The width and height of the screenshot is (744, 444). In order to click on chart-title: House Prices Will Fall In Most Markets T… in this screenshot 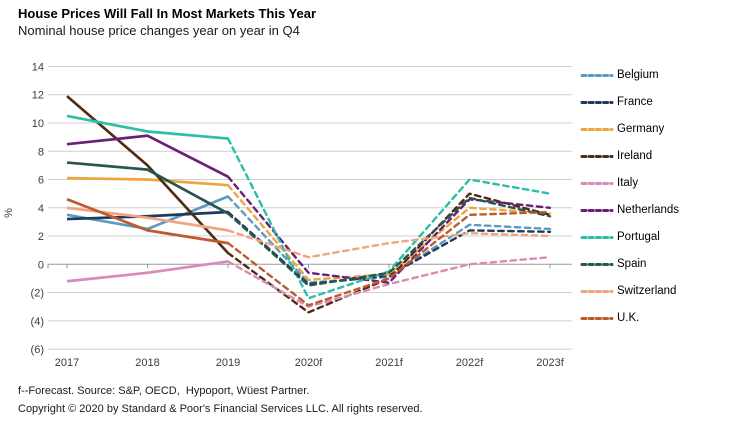, I will do `click(167, 13)`.